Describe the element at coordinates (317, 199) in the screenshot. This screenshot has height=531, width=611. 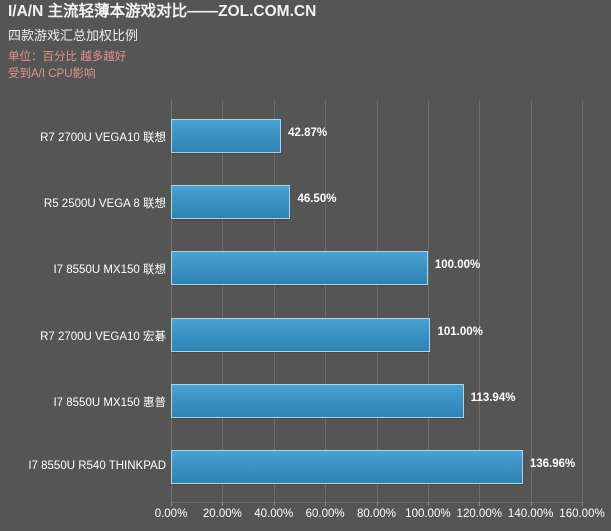
I see `bar-value-label: 46.50%` at that location.